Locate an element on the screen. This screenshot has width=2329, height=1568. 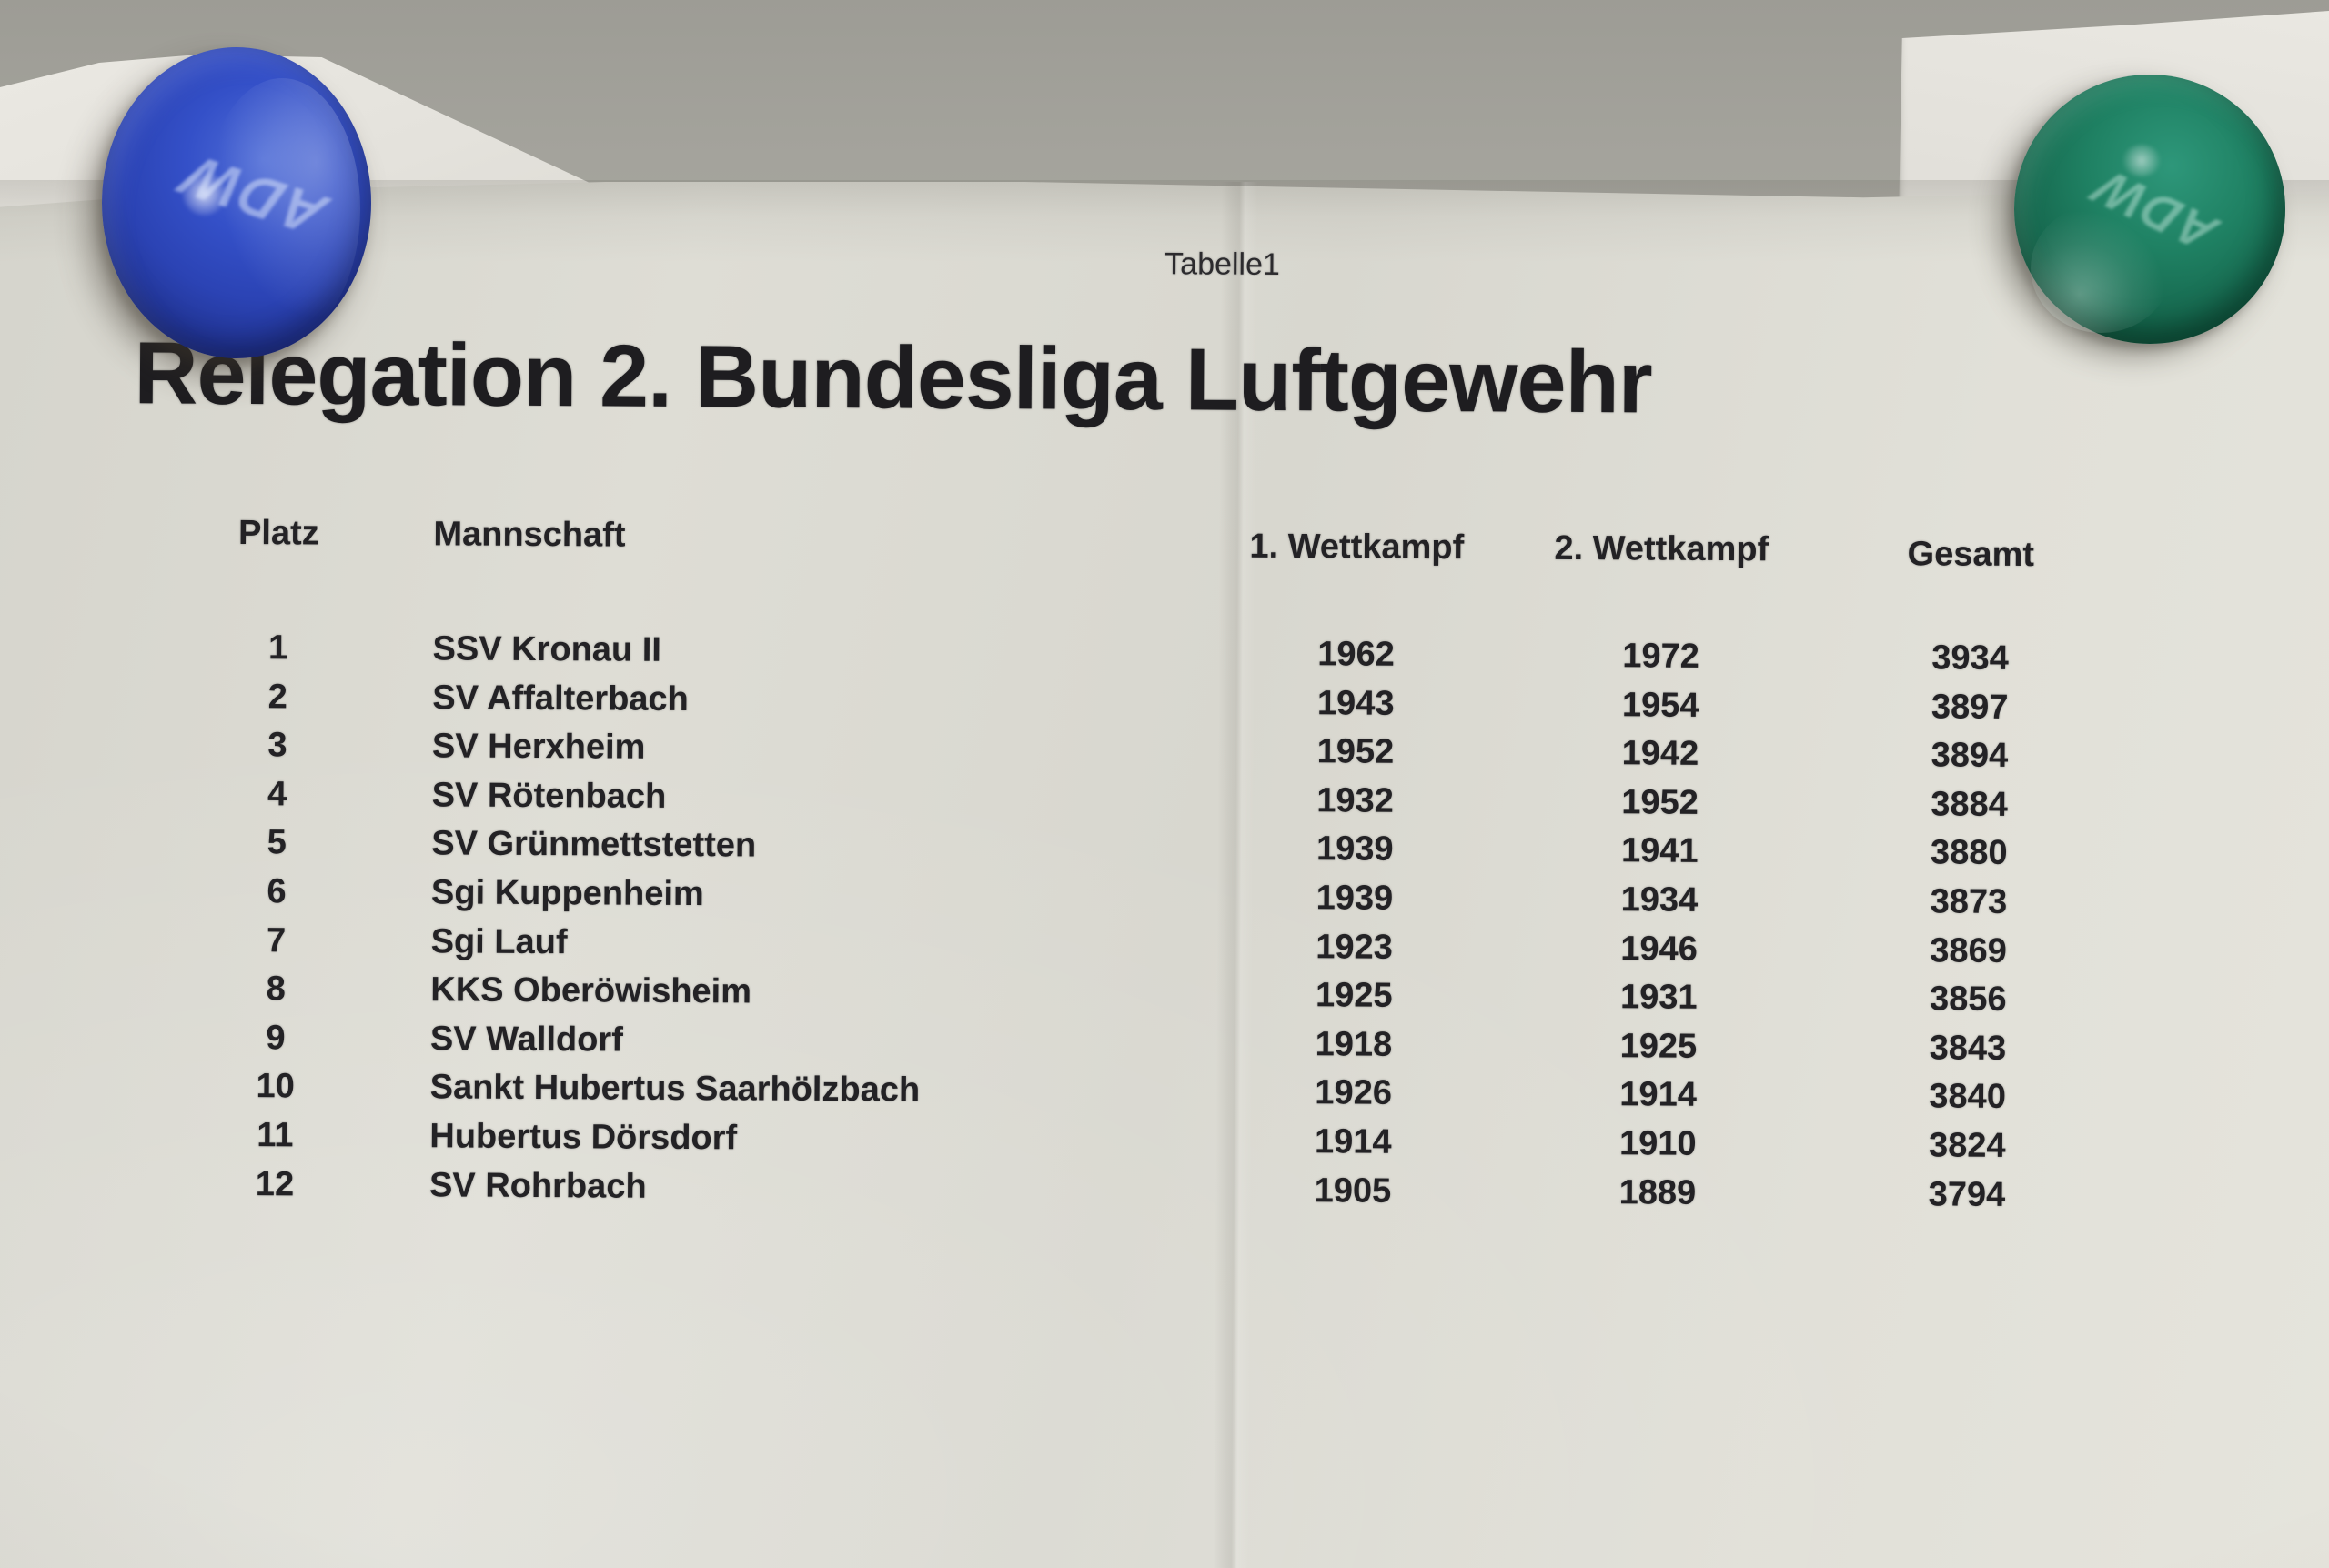
cell-mannschaft: Sgi Kuppenheim is located at coordinates (567, 893).